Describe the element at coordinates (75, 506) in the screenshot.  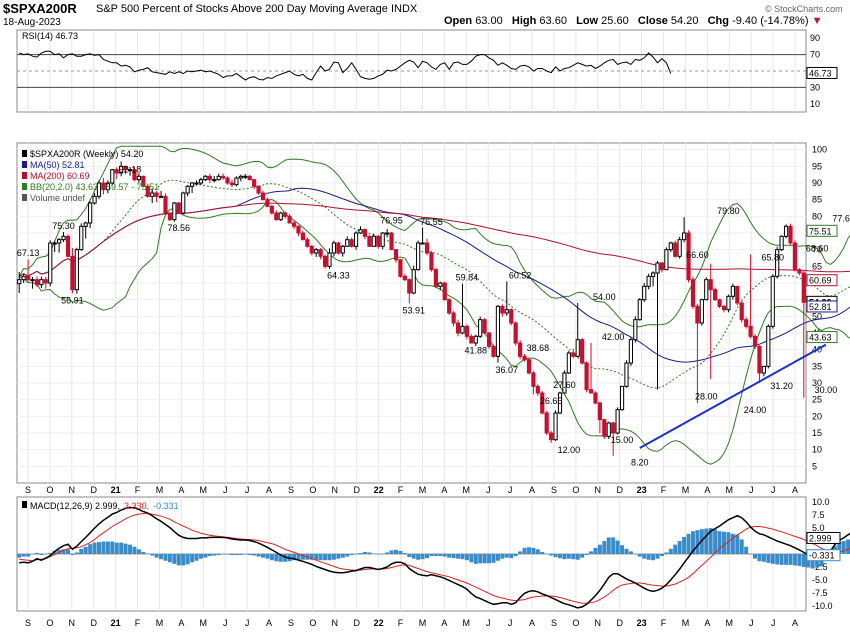
I see `macd-legend-entry: MACD(12,26,9) 2.999,` at that location.